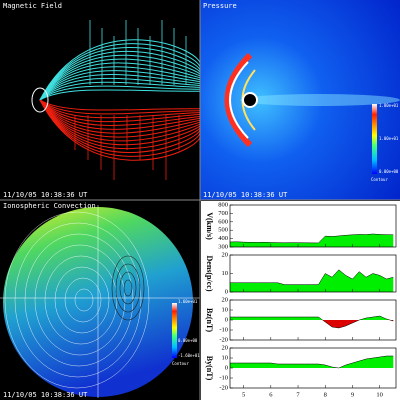 This screenshot has height=400, width=400. Describe the element at coordinates (223, 213) in the screenshot. I see `y-tick-label: 700` at that location.